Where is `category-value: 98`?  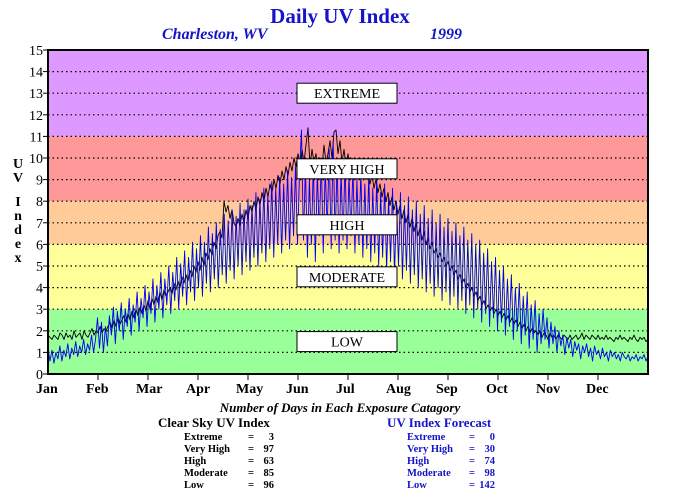 category-value: 98 is located at coordinates (490, 473).